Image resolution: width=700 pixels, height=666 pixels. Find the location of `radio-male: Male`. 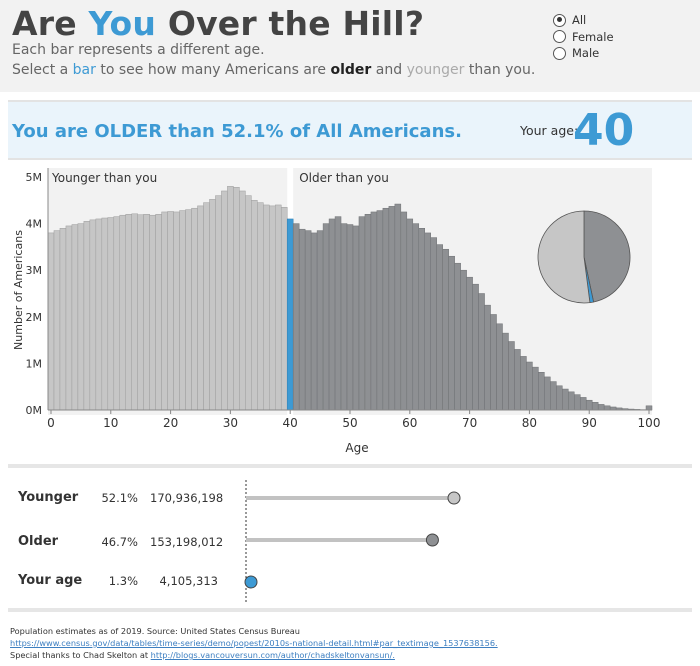

radio-male: Male is located at coordinates (583, 53).